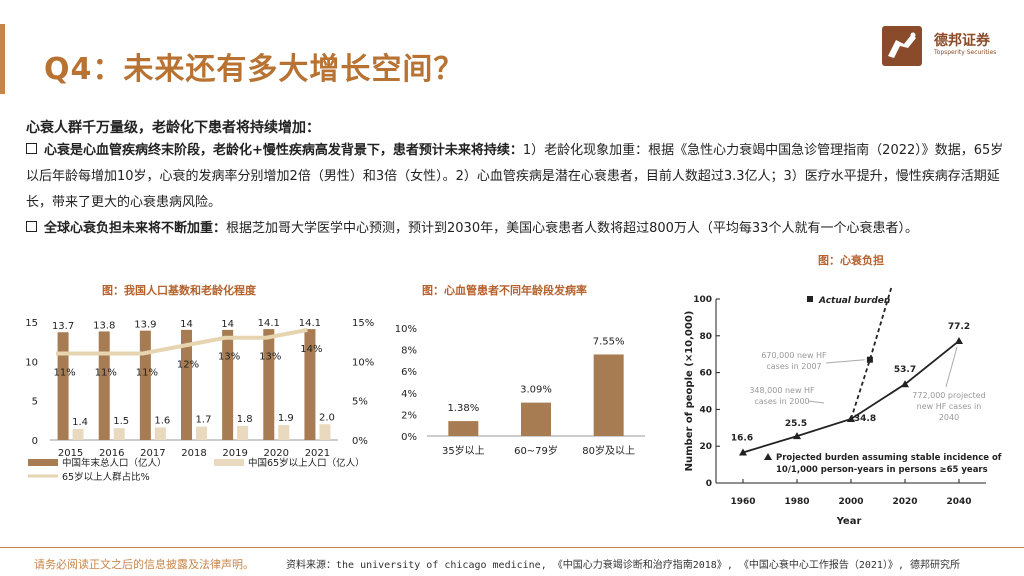 This screenshot has width=1024, height=576. What do you see at coordinates (705, 374) in the screenshot?
I see `y-tick-label: 60` at bounding box center [705, 374].